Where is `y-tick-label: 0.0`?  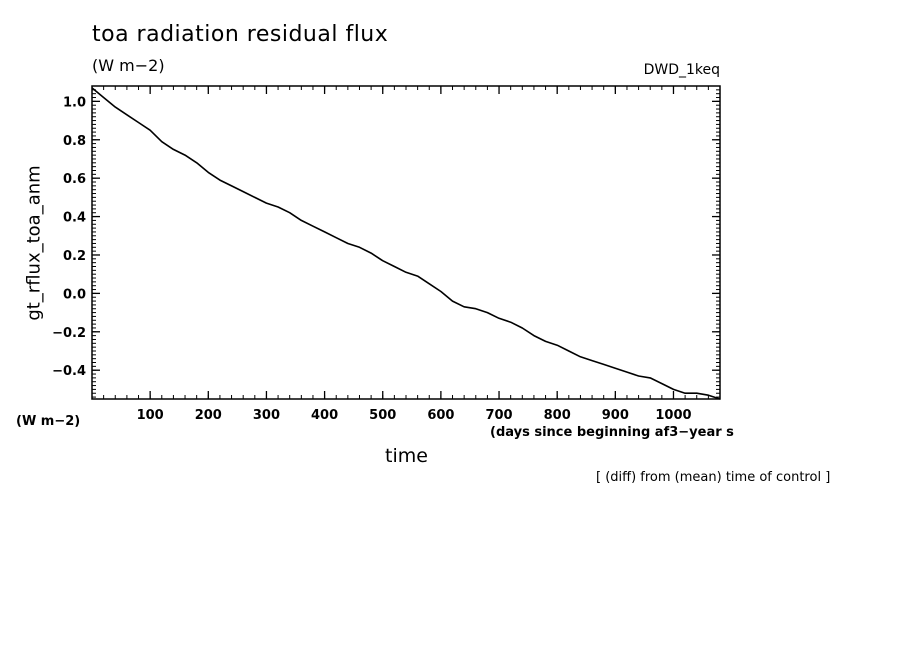
y-tick-label: 0.0 is located at coordinates (74, 294).